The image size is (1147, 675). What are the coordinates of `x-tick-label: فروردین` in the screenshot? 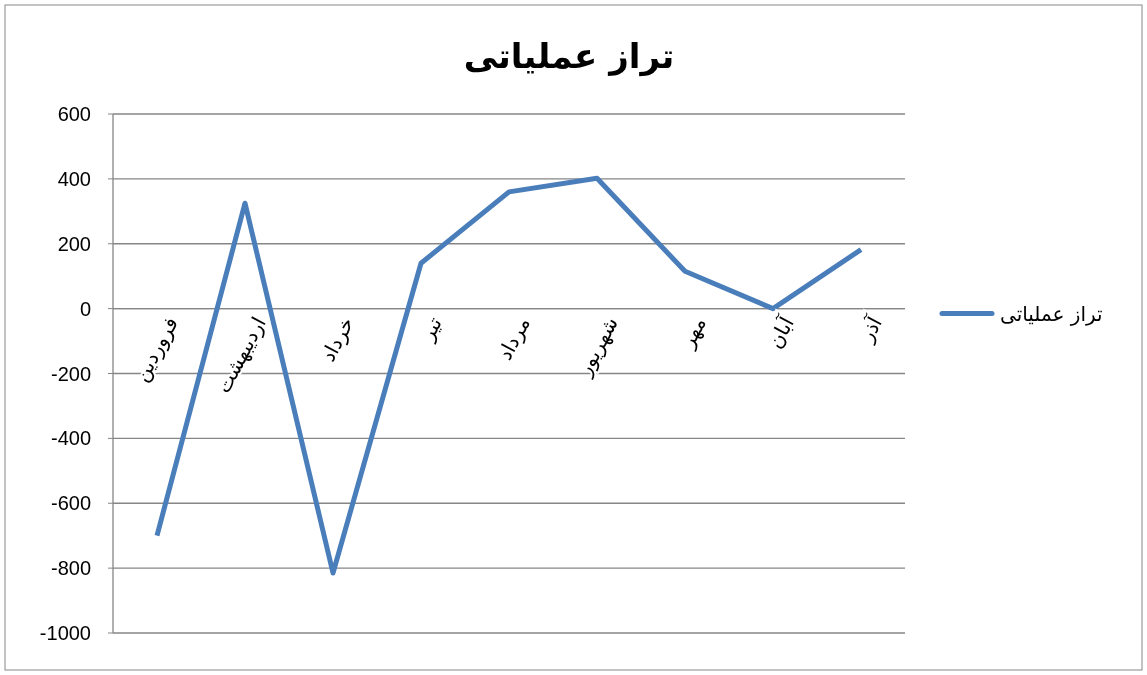 It's located at (155, 349).